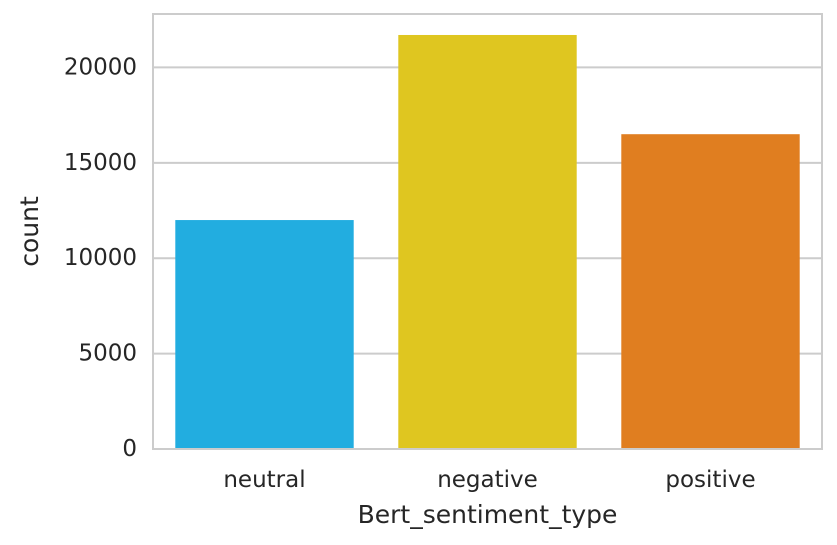 Image resolution: width=837 pixels, height=545 pixels. I want to click on x-tick-label: negative, so click(487, 480).